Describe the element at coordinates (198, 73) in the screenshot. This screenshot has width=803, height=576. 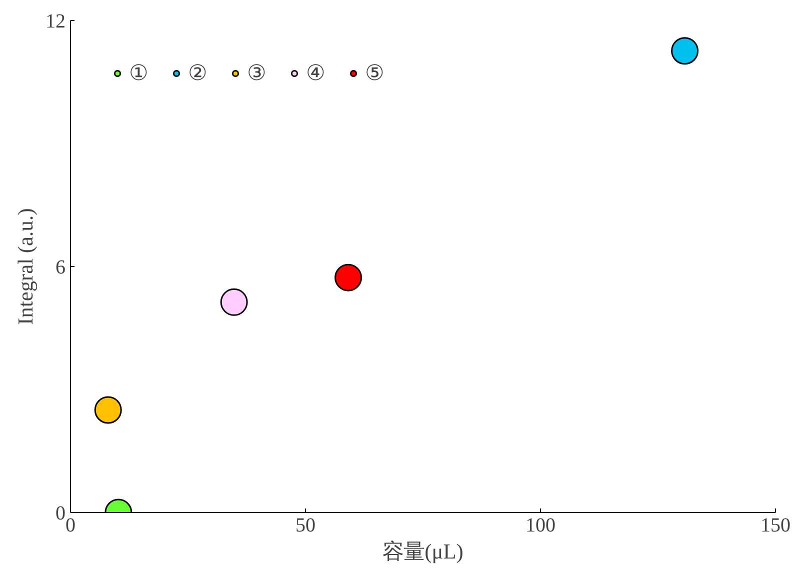
I see `legend-label: ②` at that location.